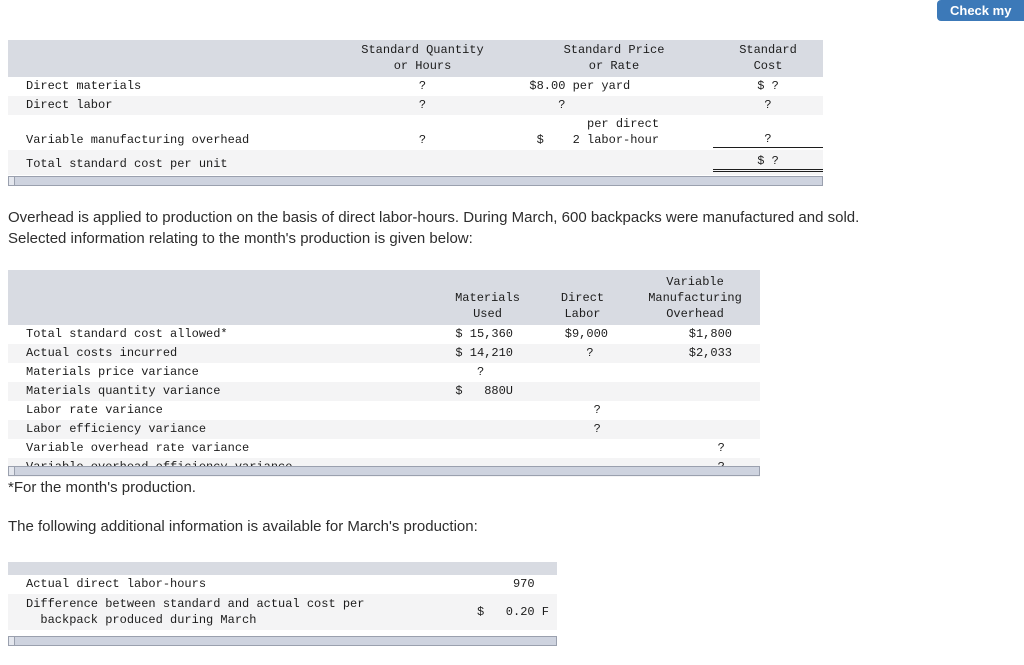 This screenshot has width=1024, height=665. I want to click on table-row-labor-efficiency-variance: Labor efficiency variance ?, so click(384, 429).